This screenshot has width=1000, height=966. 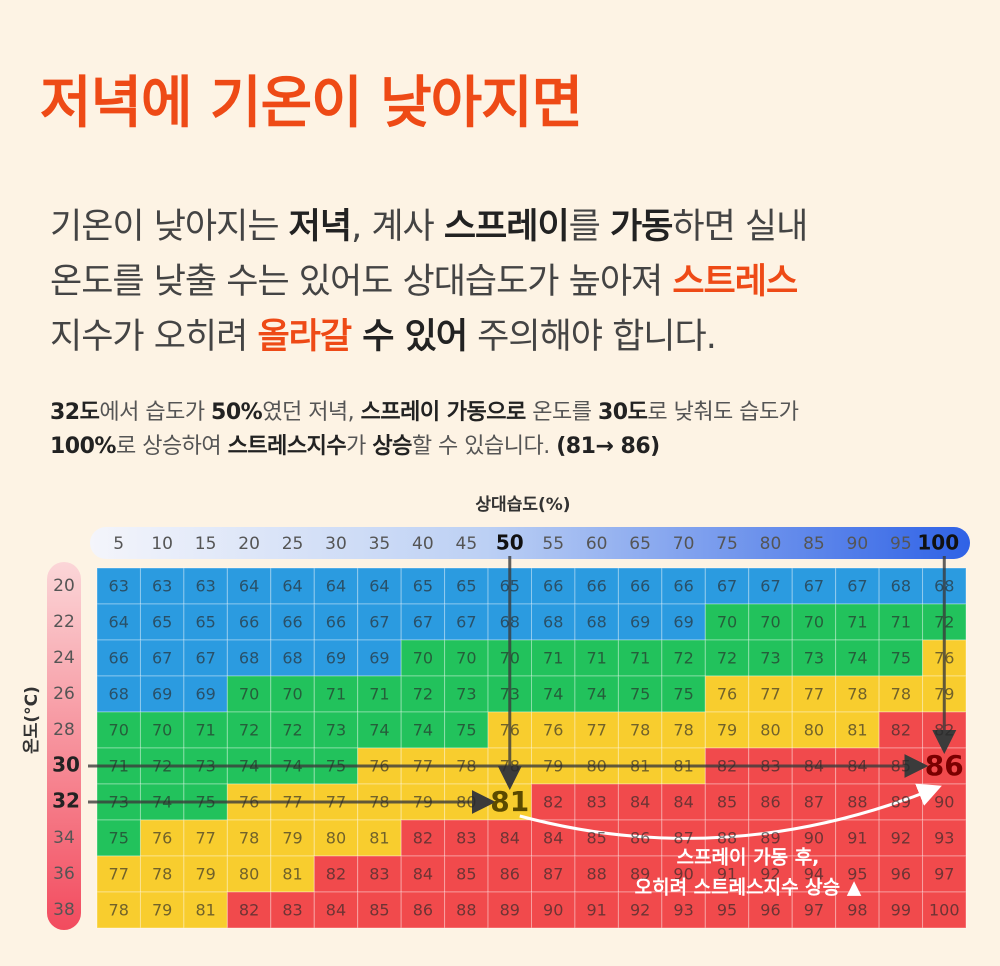 I want to click on temperature-label: 34, so click(x=64, y=838).